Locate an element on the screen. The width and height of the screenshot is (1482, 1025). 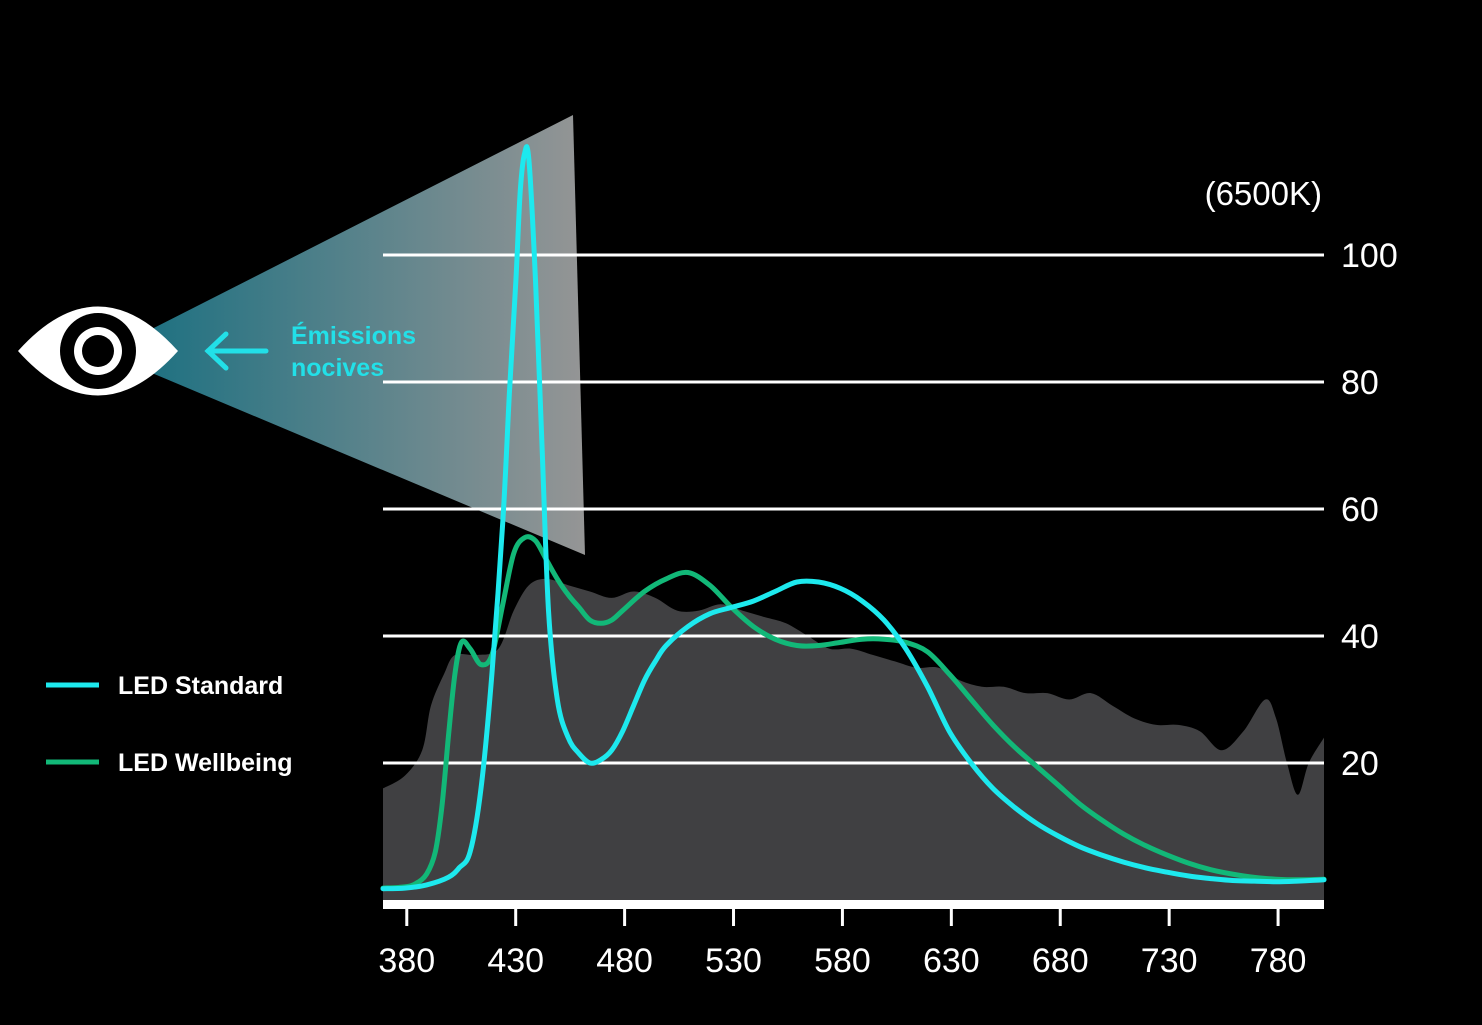
y-axis-ticks: 20 40 60 80 100 is located at coordinates (1369, 510).